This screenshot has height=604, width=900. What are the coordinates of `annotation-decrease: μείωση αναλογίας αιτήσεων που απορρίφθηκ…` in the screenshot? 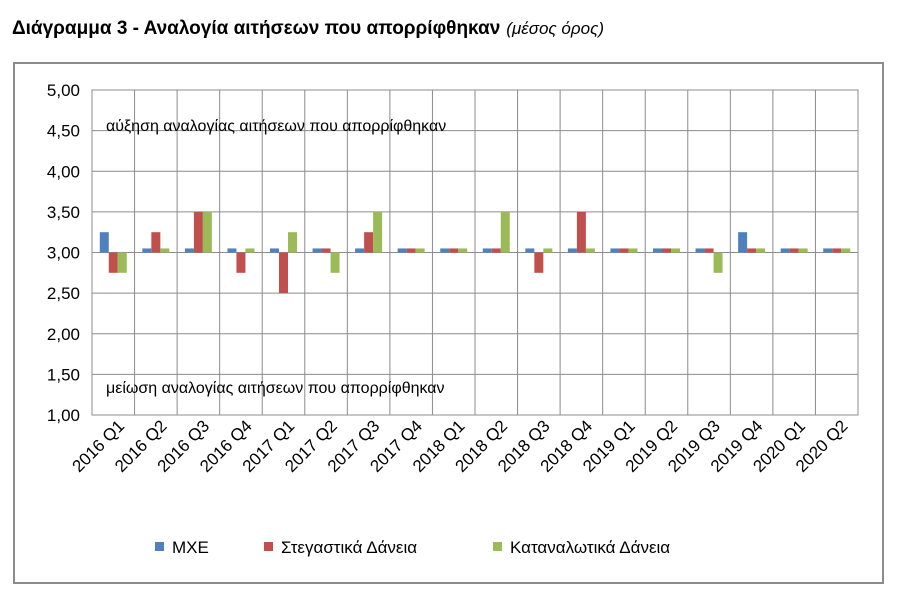 It's located at (275, 388).